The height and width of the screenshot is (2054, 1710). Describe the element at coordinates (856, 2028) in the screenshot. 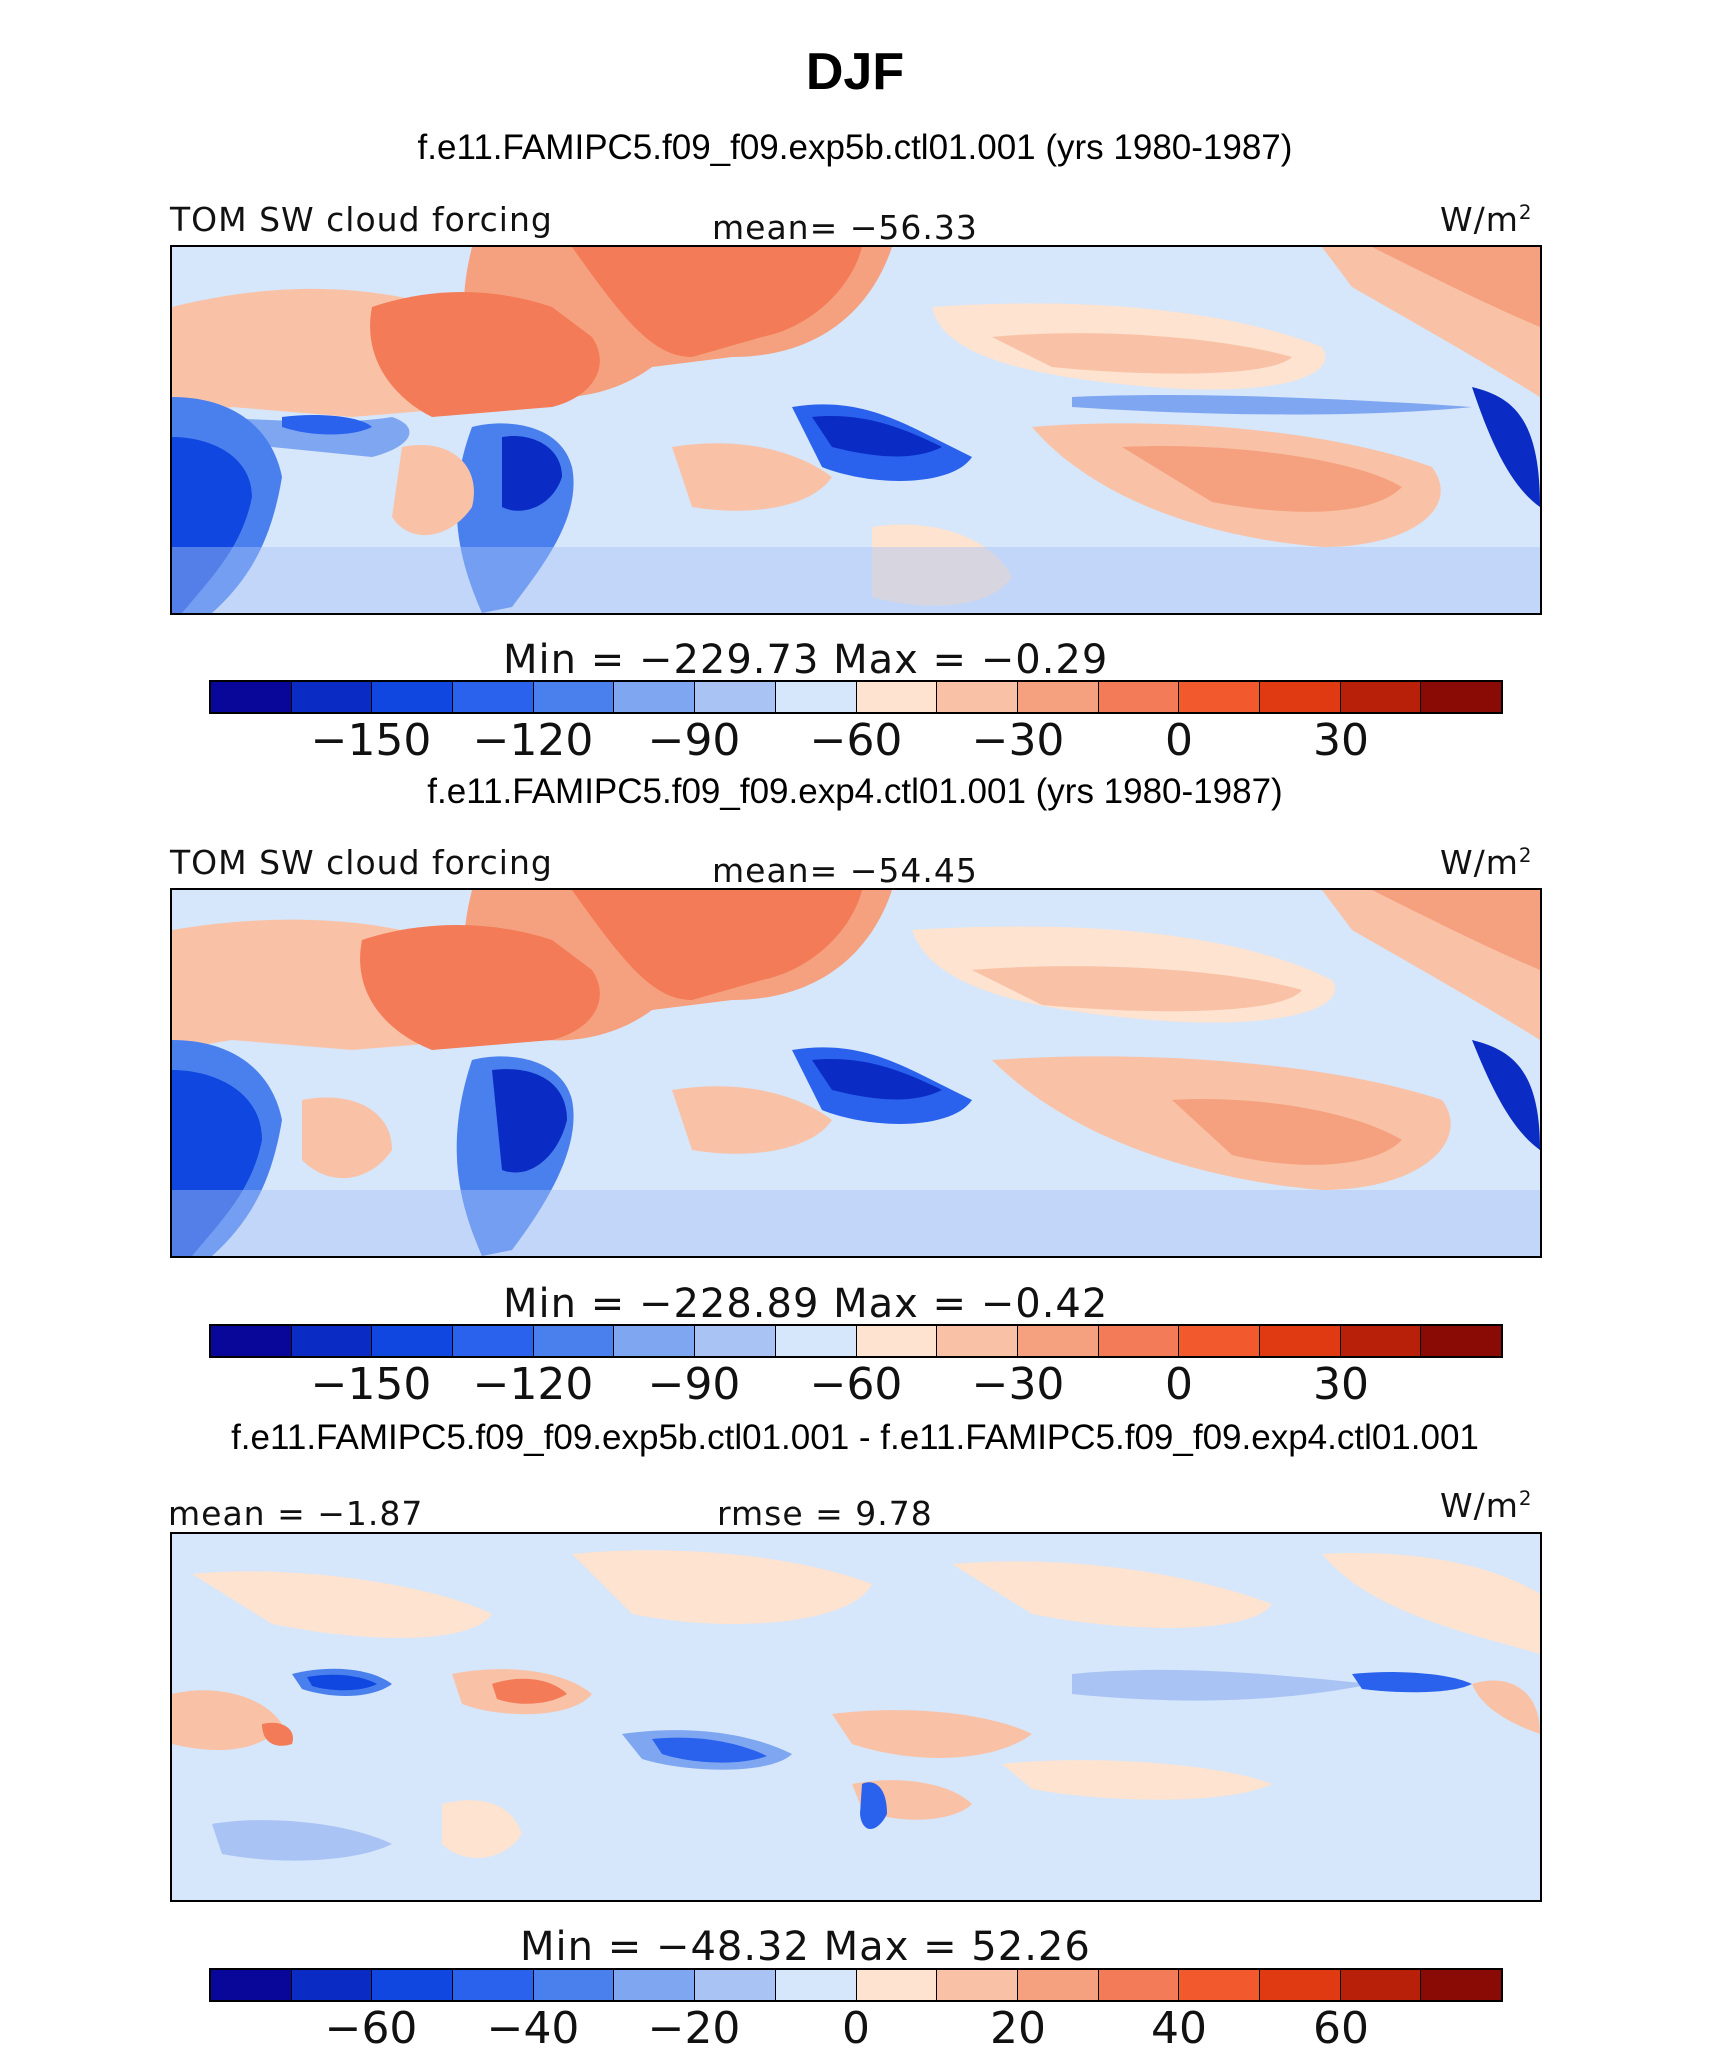

I see `panel-3-tick-label: 0` at that location.